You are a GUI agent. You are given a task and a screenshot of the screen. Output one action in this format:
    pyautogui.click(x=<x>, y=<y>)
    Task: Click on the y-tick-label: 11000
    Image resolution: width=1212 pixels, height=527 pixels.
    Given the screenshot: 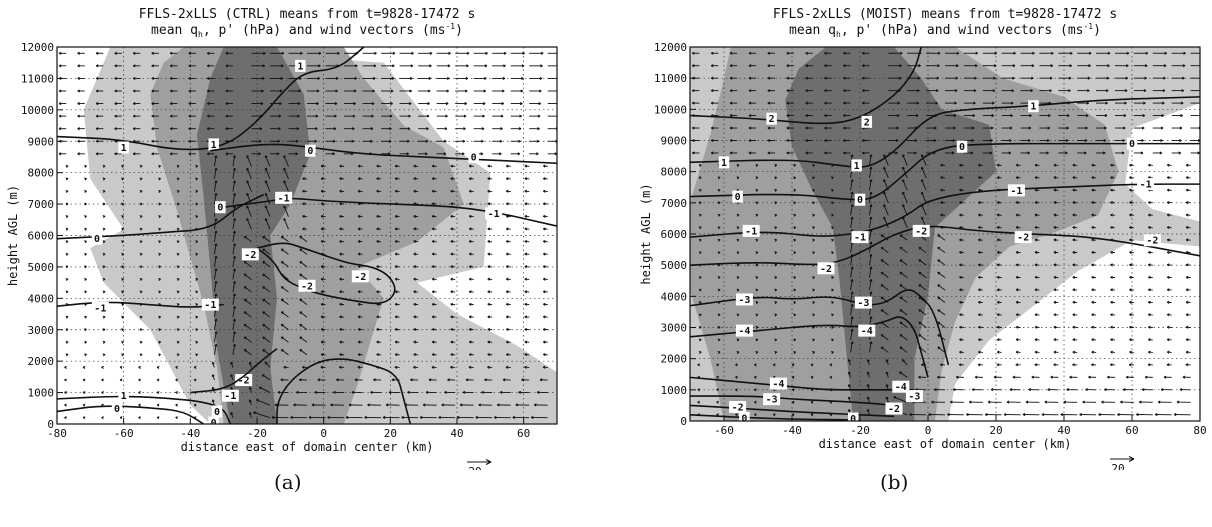 What is the action you would take?
    pyautogui.click(x=37, y=78)
    